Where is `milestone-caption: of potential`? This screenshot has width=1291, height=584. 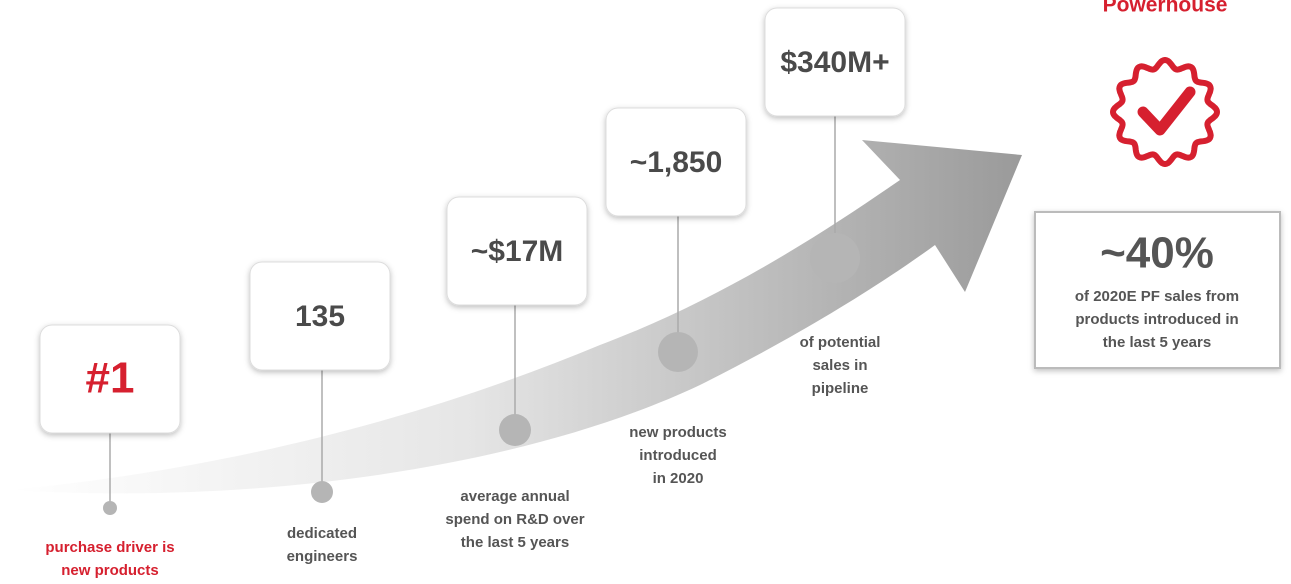
milestone-caption: of potential is located at coordinates (840, 342).